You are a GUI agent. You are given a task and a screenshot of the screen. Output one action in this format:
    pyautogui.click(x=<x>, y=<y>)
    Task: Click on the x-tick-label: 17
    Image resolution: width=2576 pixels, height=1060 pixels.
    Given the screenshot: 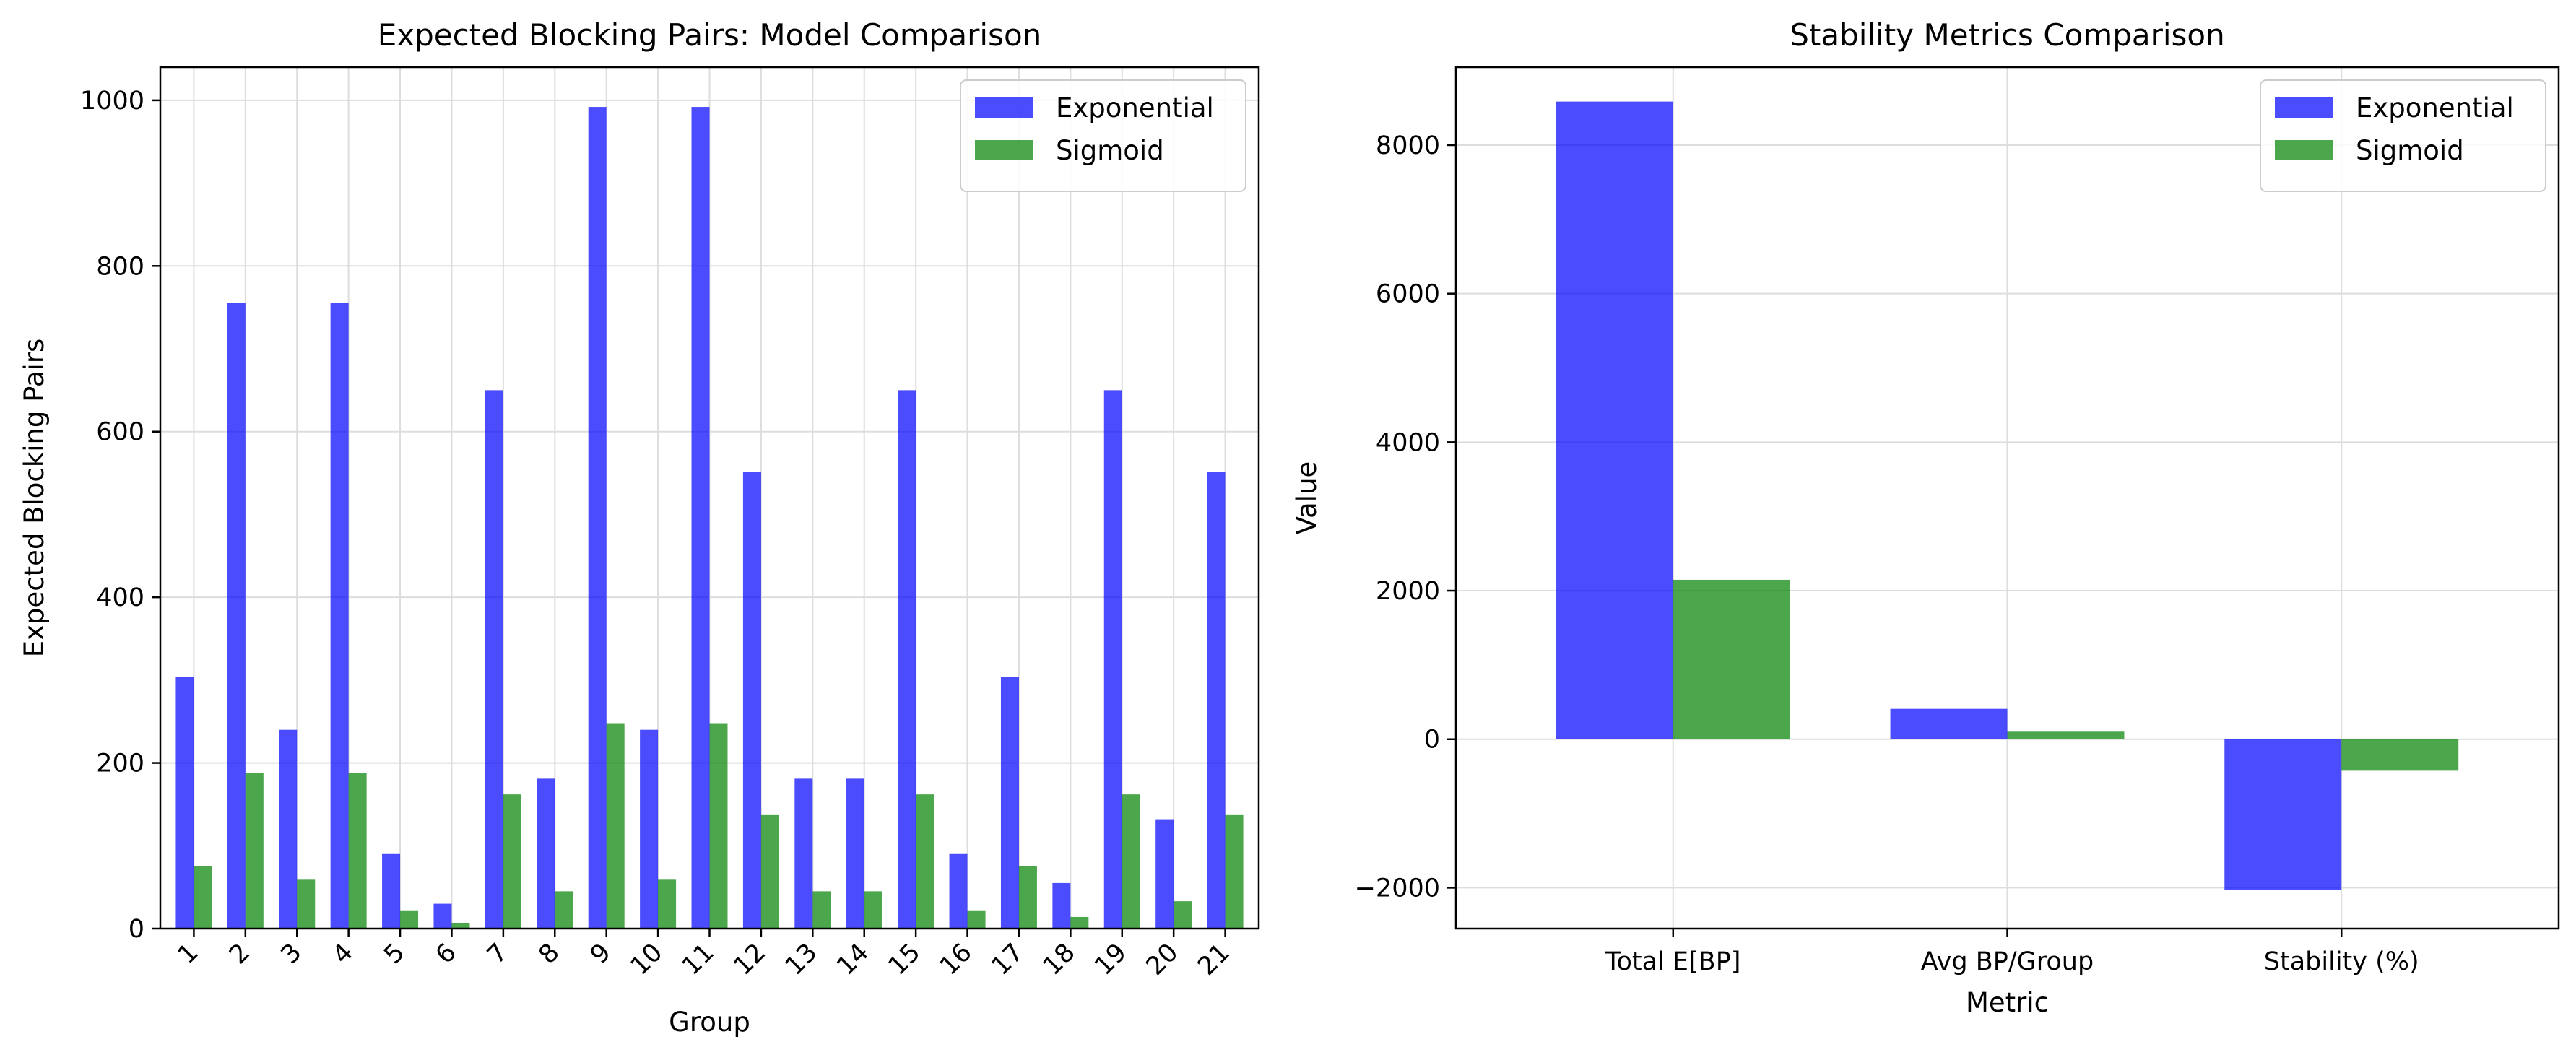 What is the action you would take?
    pyautogui.click(x=1008, y=959)
    